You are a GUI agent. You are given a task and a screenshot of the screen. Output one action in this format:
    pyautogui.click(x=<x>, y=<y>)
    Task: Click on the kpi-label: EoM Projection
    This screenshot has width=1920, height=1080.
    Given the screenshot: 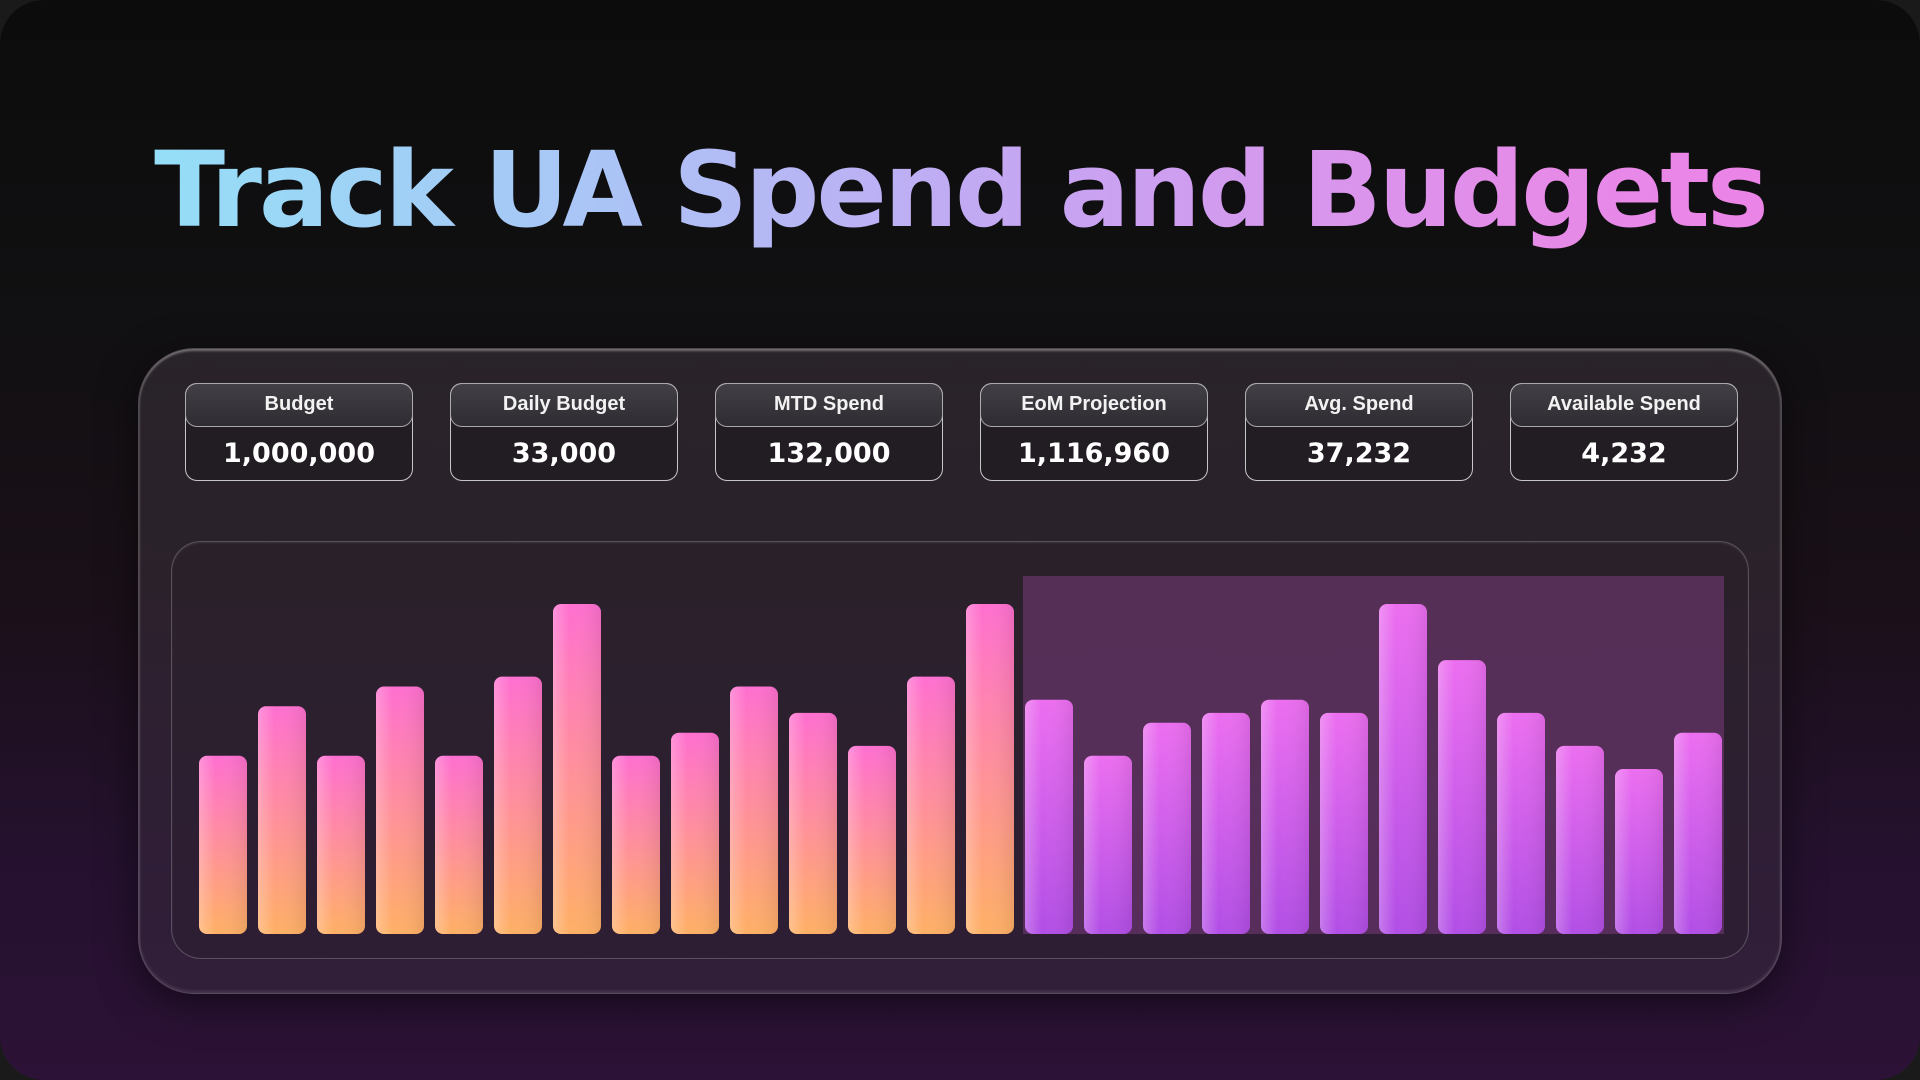 What is the action you would take?
    pyautogui.click(x=1094, y=405)
    